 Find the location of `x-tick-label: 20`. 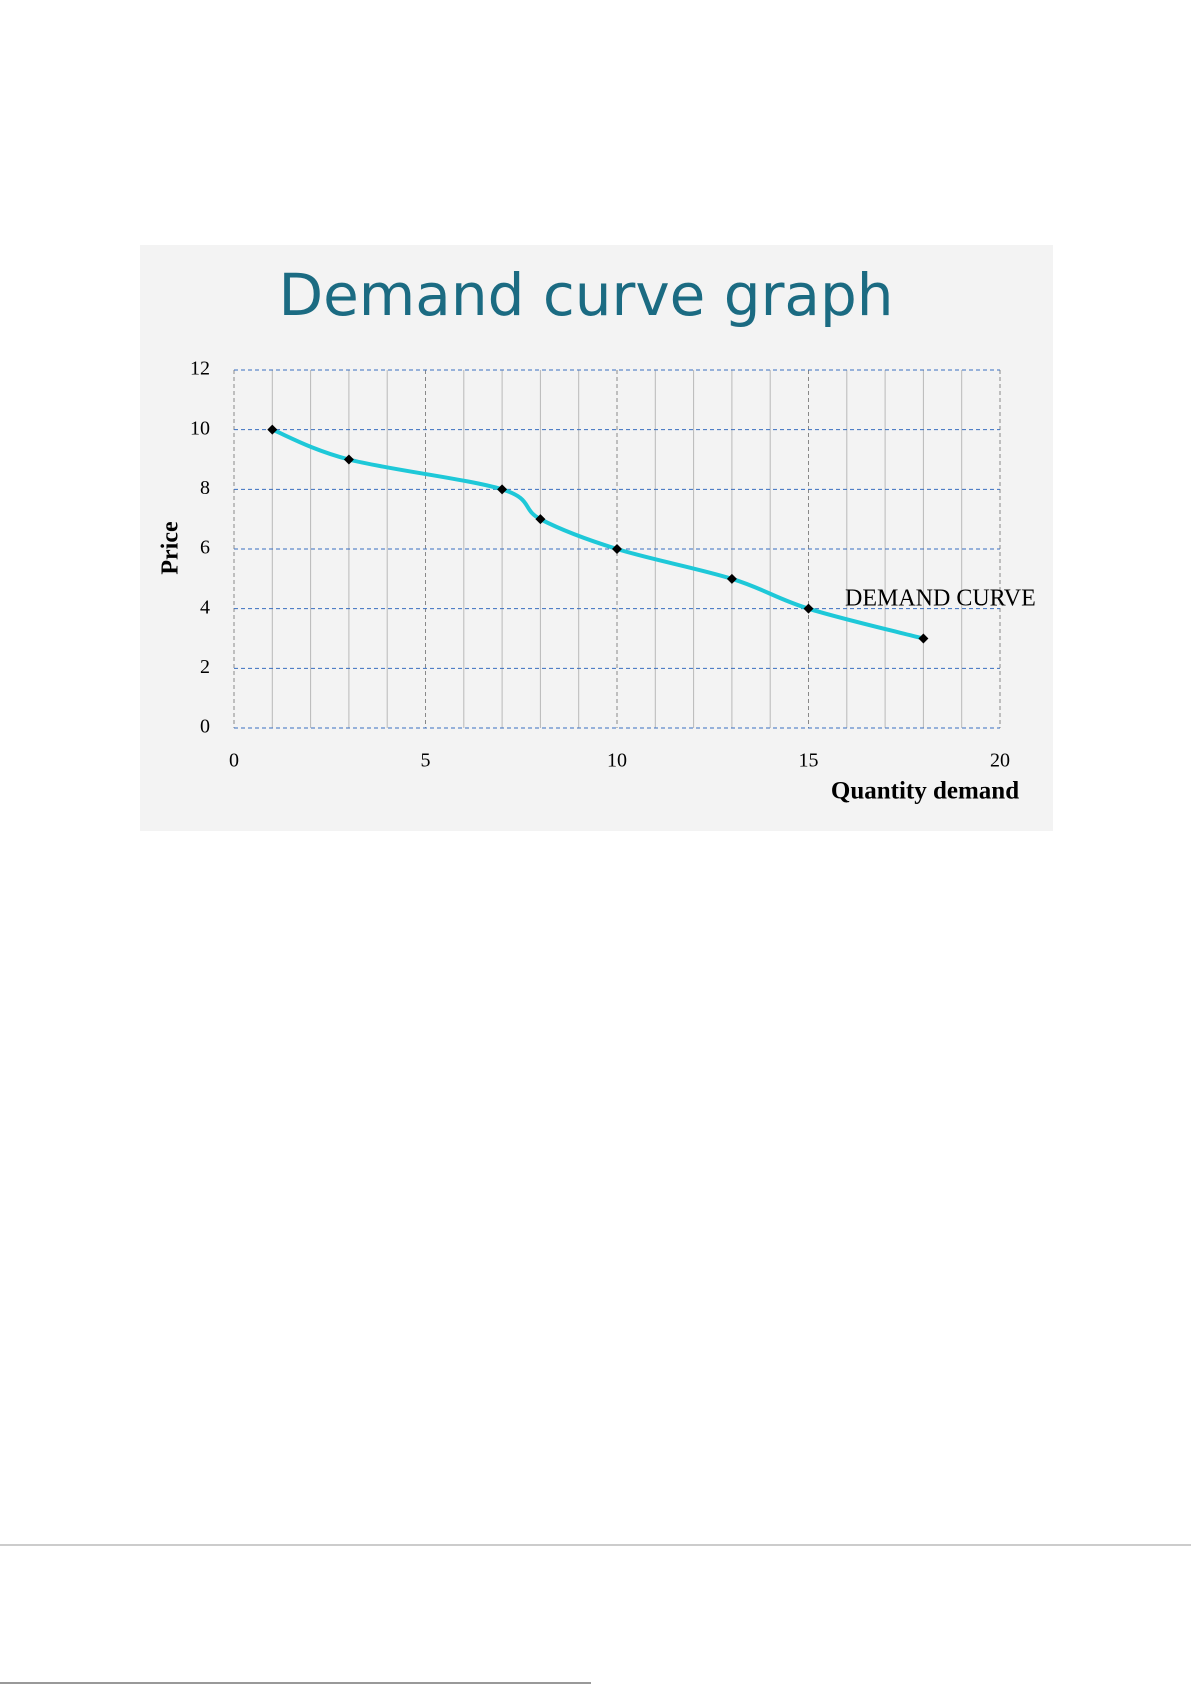

x-tick-label: 20 is located at coordinates (1000, 761).